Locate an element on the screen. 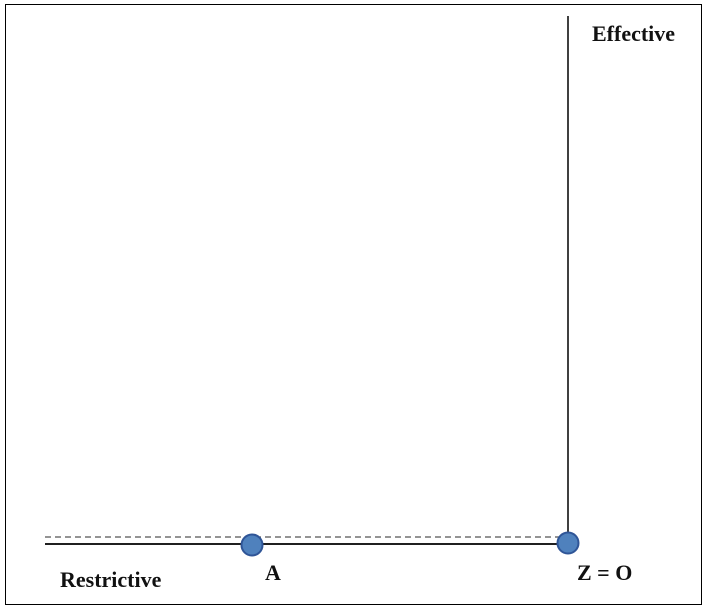  point-a-label: A is located at coordinates (273, 572).